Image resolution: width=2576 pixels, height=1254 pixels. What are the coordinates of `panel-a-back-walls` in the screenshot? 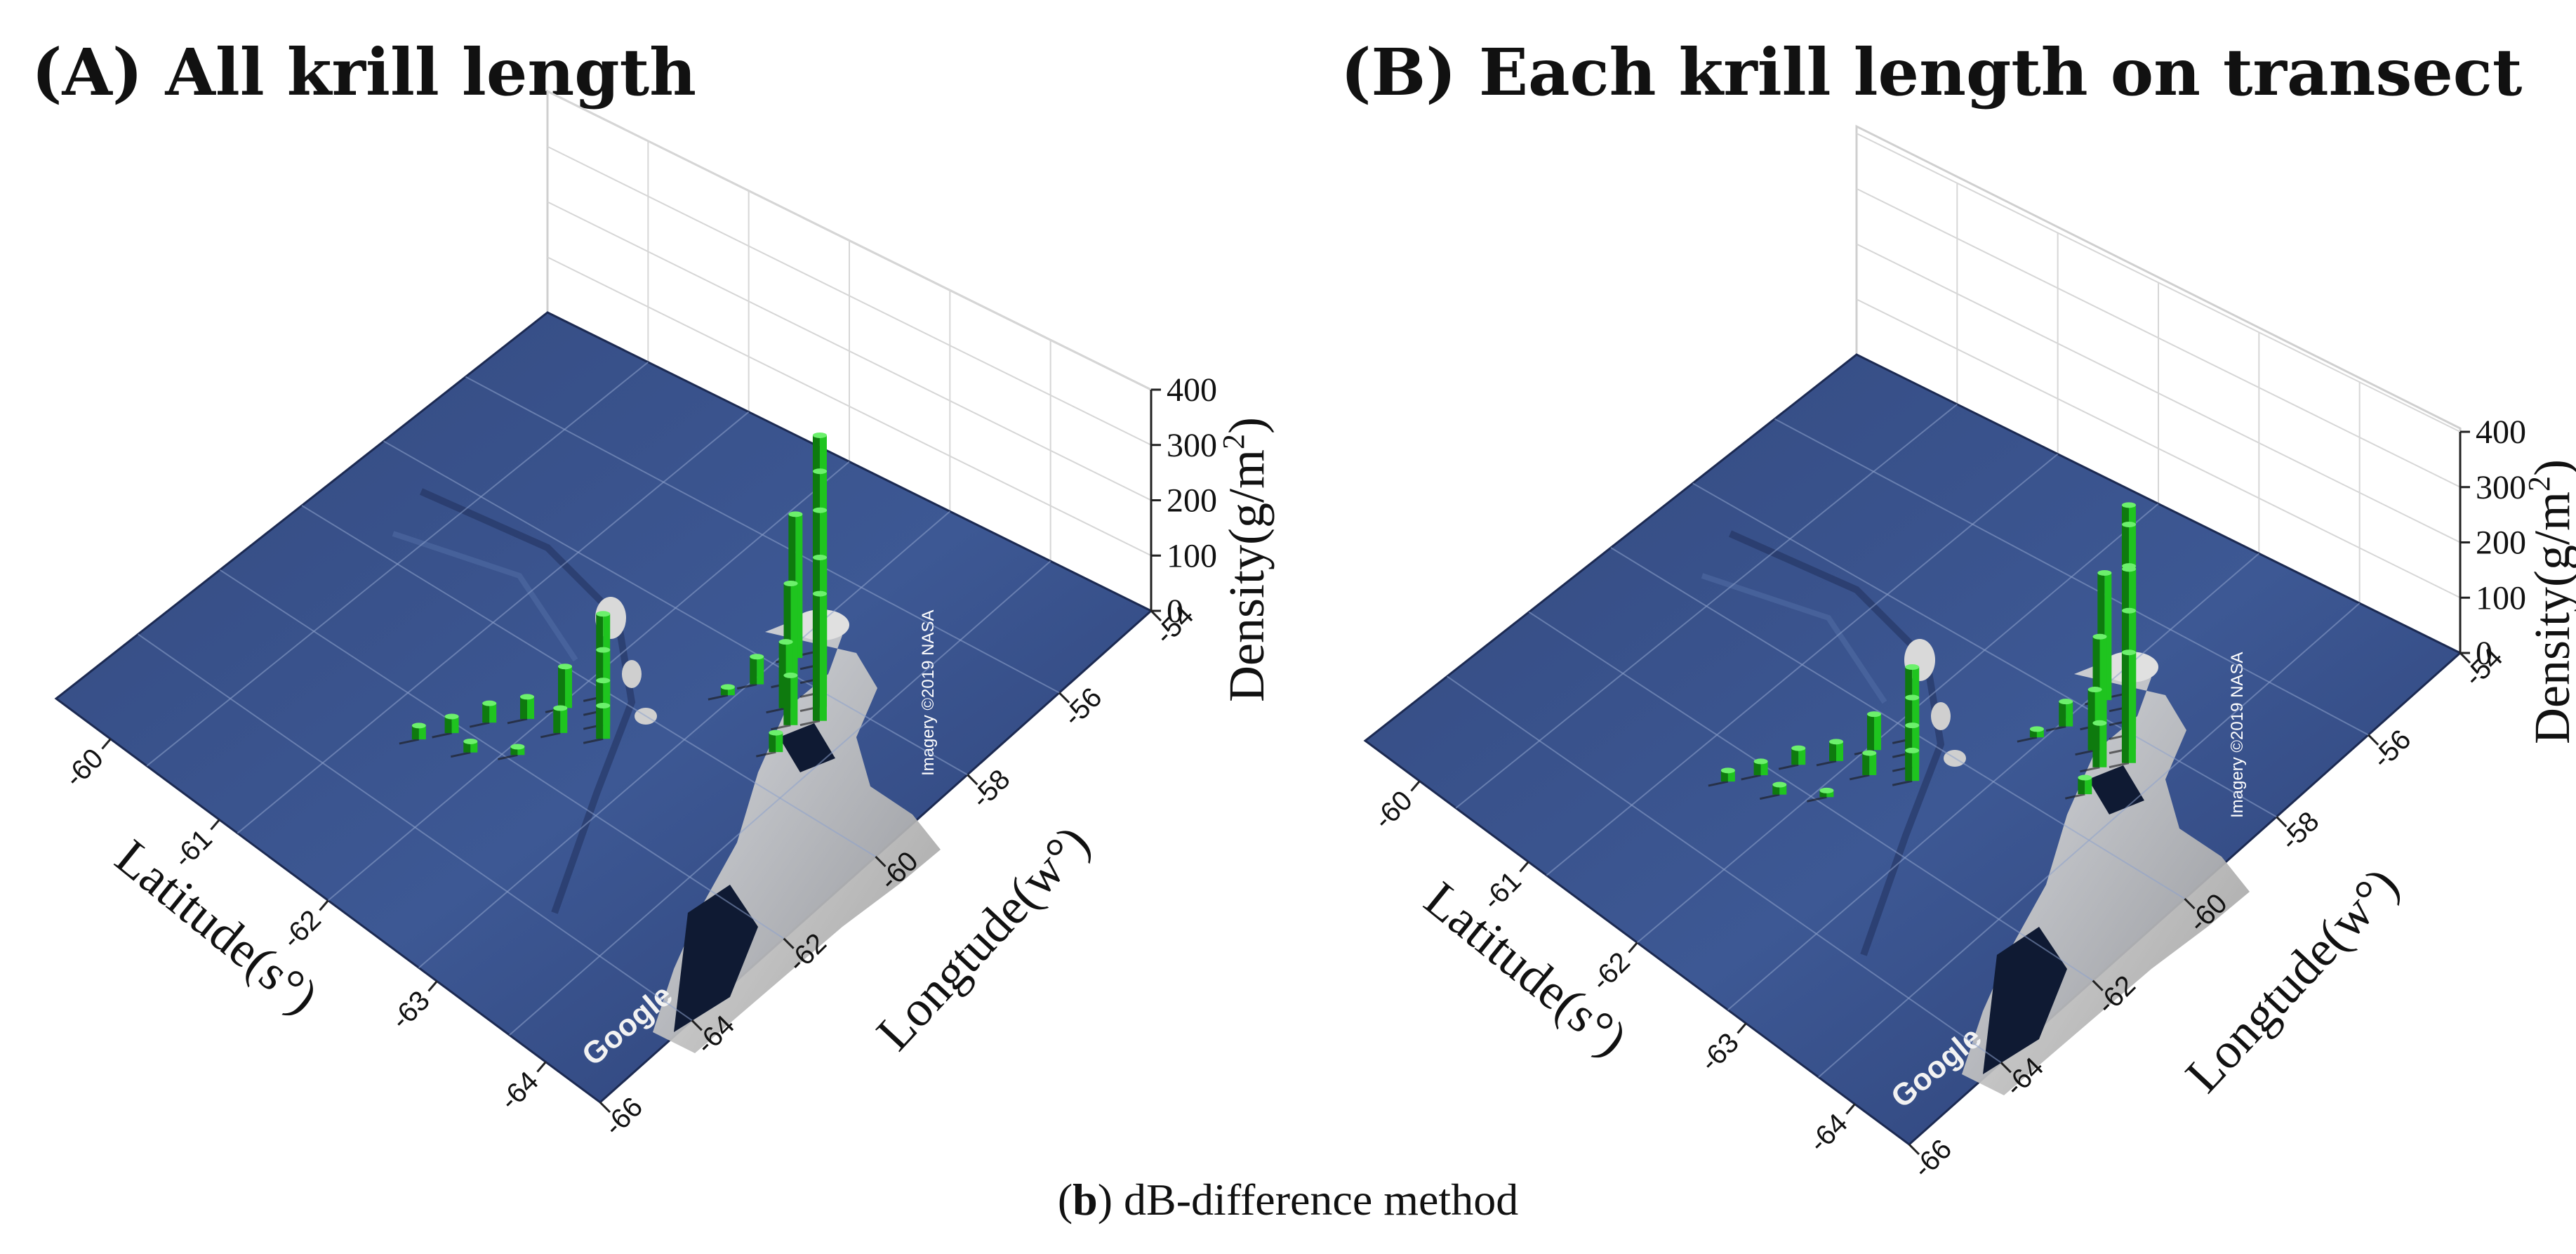 It's located at (849, 351).